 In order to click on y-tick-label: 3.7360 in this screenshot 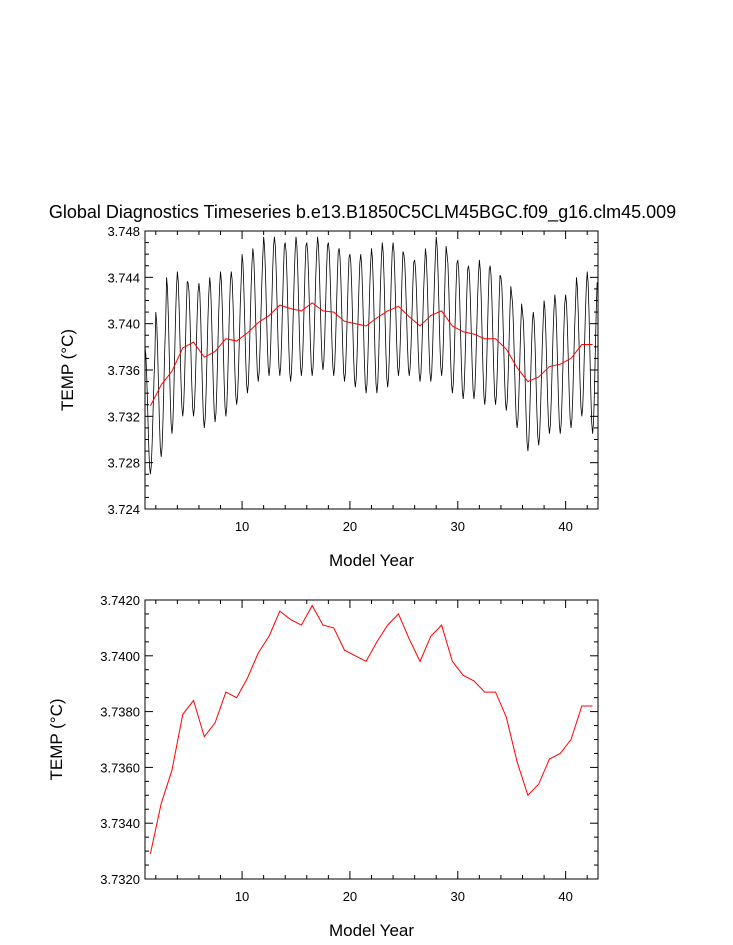, I will do `click(120, 767)`.